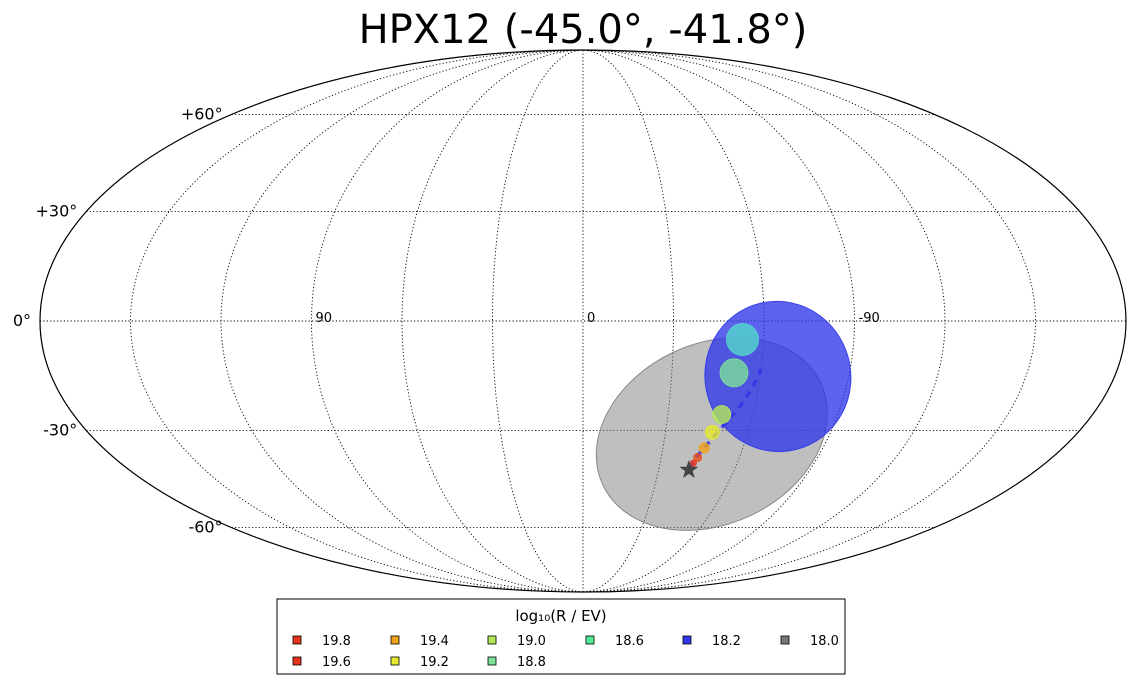  I want to click on legend-box, so click(561, 636).